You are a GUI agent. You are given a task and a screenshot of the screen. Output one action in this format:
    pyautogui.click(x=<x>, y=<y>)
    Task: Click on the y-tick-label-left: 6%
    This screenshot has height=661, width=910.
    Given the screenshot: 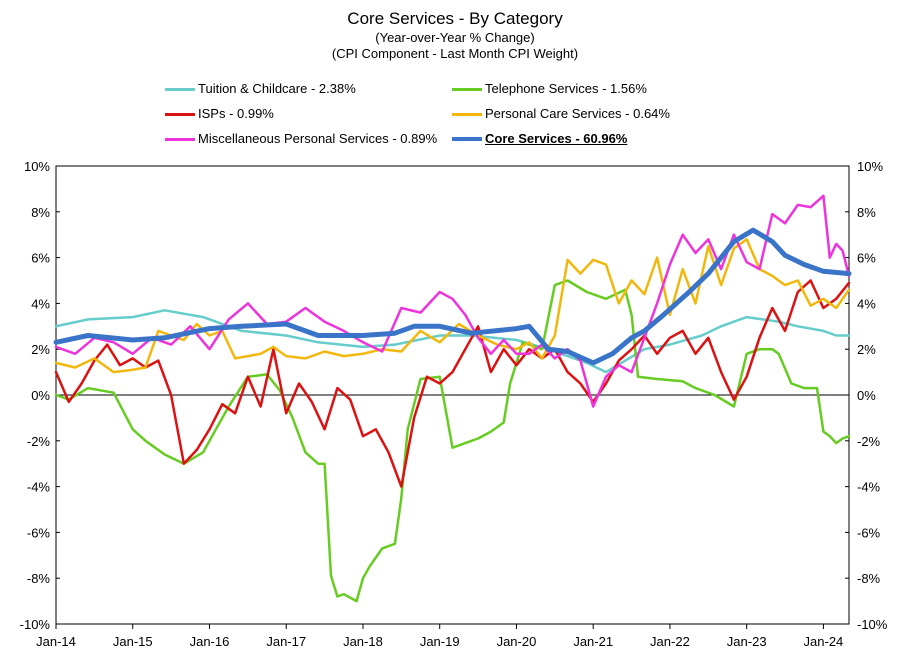 What is the action you would take?
    pyautogui.click(x=40, y=258)
    